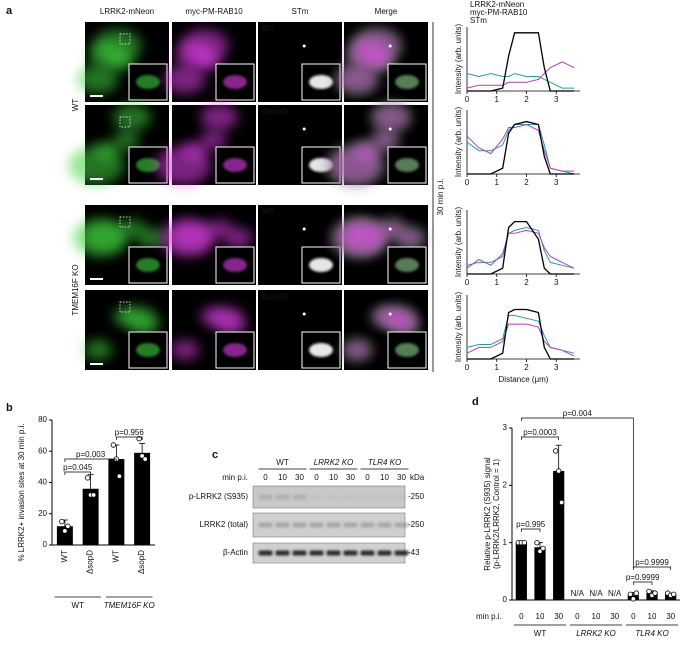  Describe the element at coordinates (75, 105) in the screenshot. I see `row-label: WT` at that location.